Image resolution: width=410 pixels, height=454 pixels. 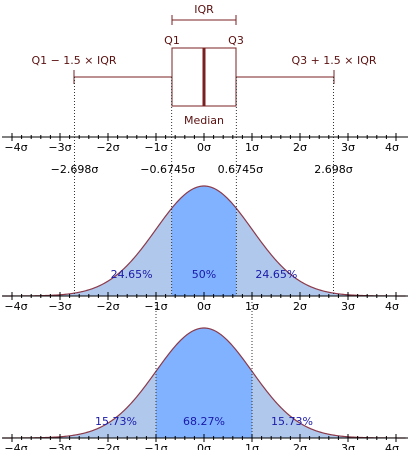 I want to click on upper-fence-label: Q3 + 1.5 × IQR, so click(x=333, y=60).